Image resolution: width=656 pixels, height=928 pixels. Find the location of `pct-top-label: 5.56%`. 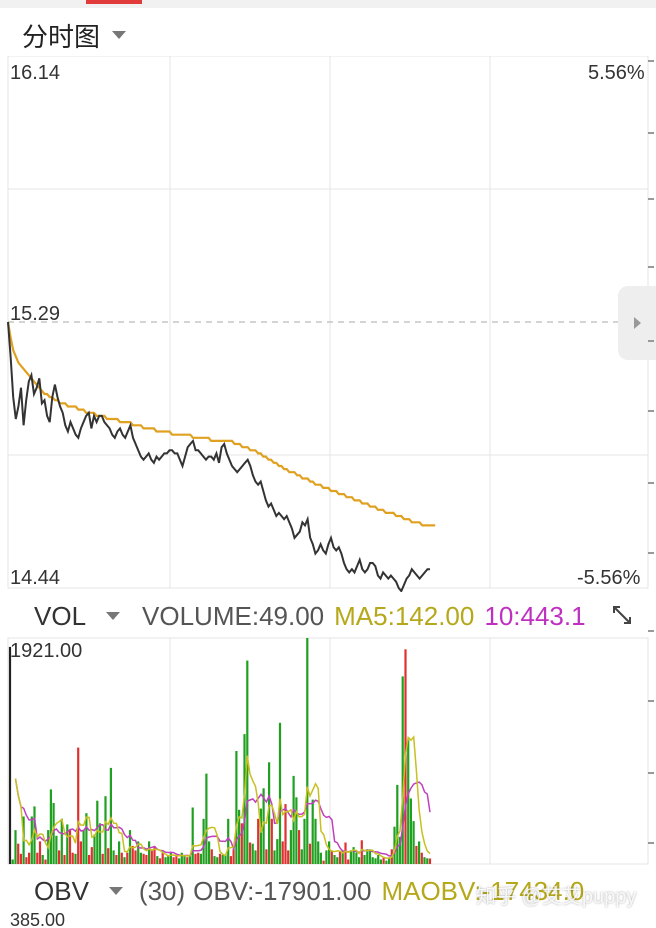

pct-top-label: 5.56% is located at coordinates (616, 73).